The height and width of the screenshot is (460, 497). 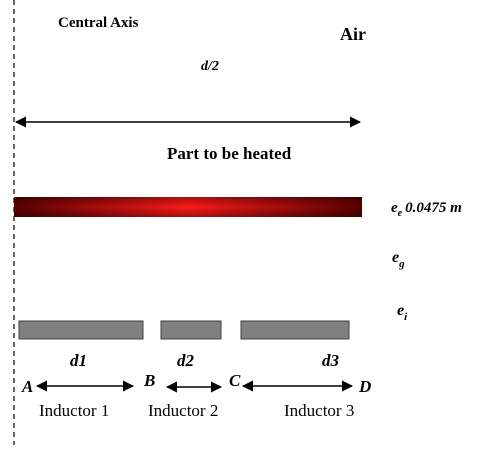 What do you see at coordinates (433, 208) in the screenshot?
I see `value: 0.0475 m` at bounding box center [433, 208].